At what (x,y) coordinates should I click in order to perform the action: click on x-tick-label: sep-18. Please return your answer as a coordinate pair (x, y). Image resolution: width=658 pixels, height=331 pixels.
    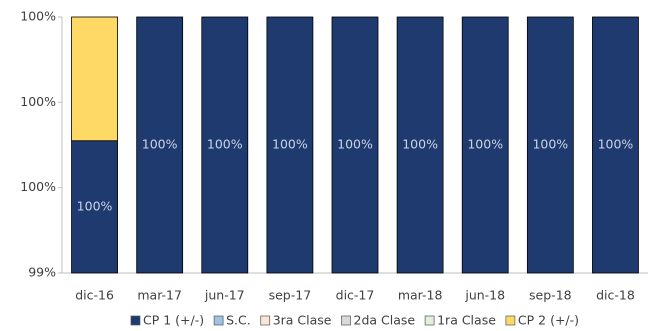
    Looking at the image, I should click on (550, 295).